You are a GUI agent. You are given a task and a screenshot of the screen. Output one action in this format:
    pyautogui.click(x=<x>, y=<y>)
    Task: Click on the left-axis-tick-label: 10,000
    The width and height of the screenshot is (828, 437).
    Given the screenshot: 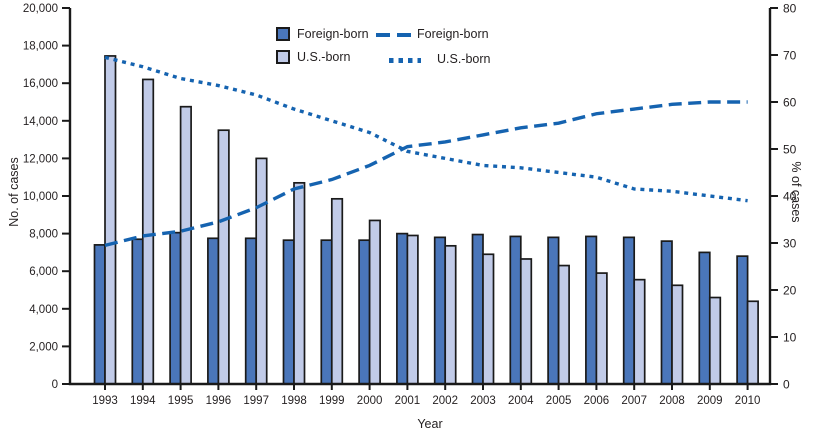 What is the action you would take?
    pyautogui.click(x=40, y=197)
    